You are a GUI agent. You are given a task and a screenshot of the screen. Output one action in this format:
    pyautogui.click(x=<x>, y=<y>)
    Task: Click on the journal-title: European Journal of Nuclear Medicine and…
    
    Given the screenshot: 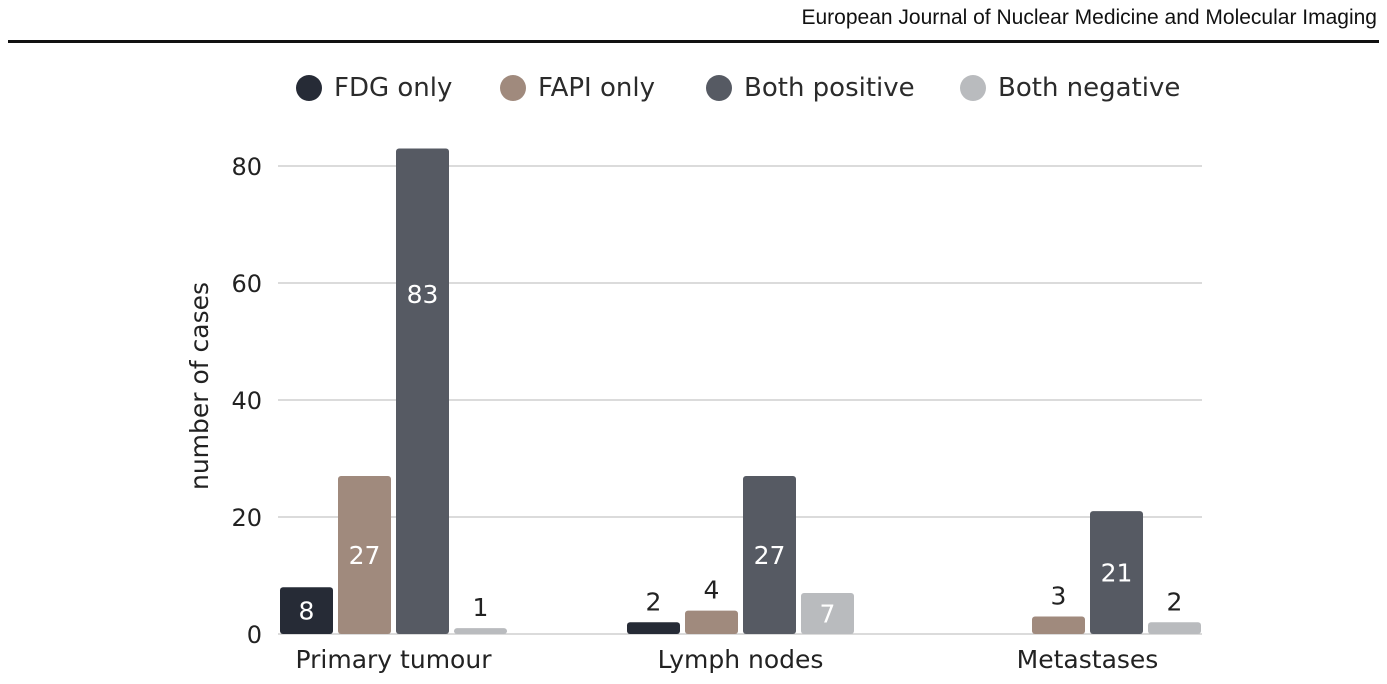 What is the action you would take?
    pyautogui.click(x=1089, y=17)
    